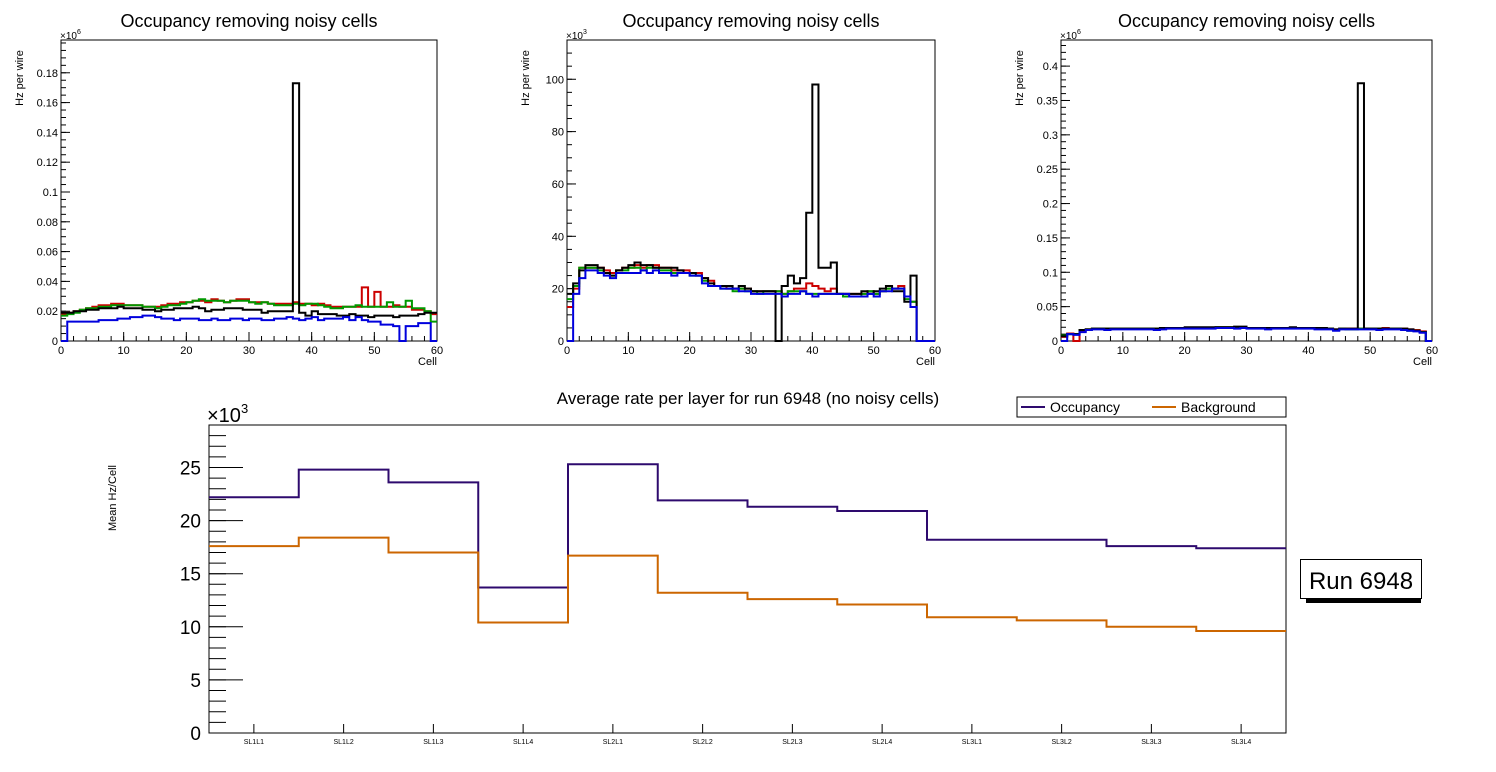 The image size is (1496, 772). What do you see at coordinates (703, 742) in the screenshot?
I see `x-category-label: SL2L2` at bounding box center [703, 742].